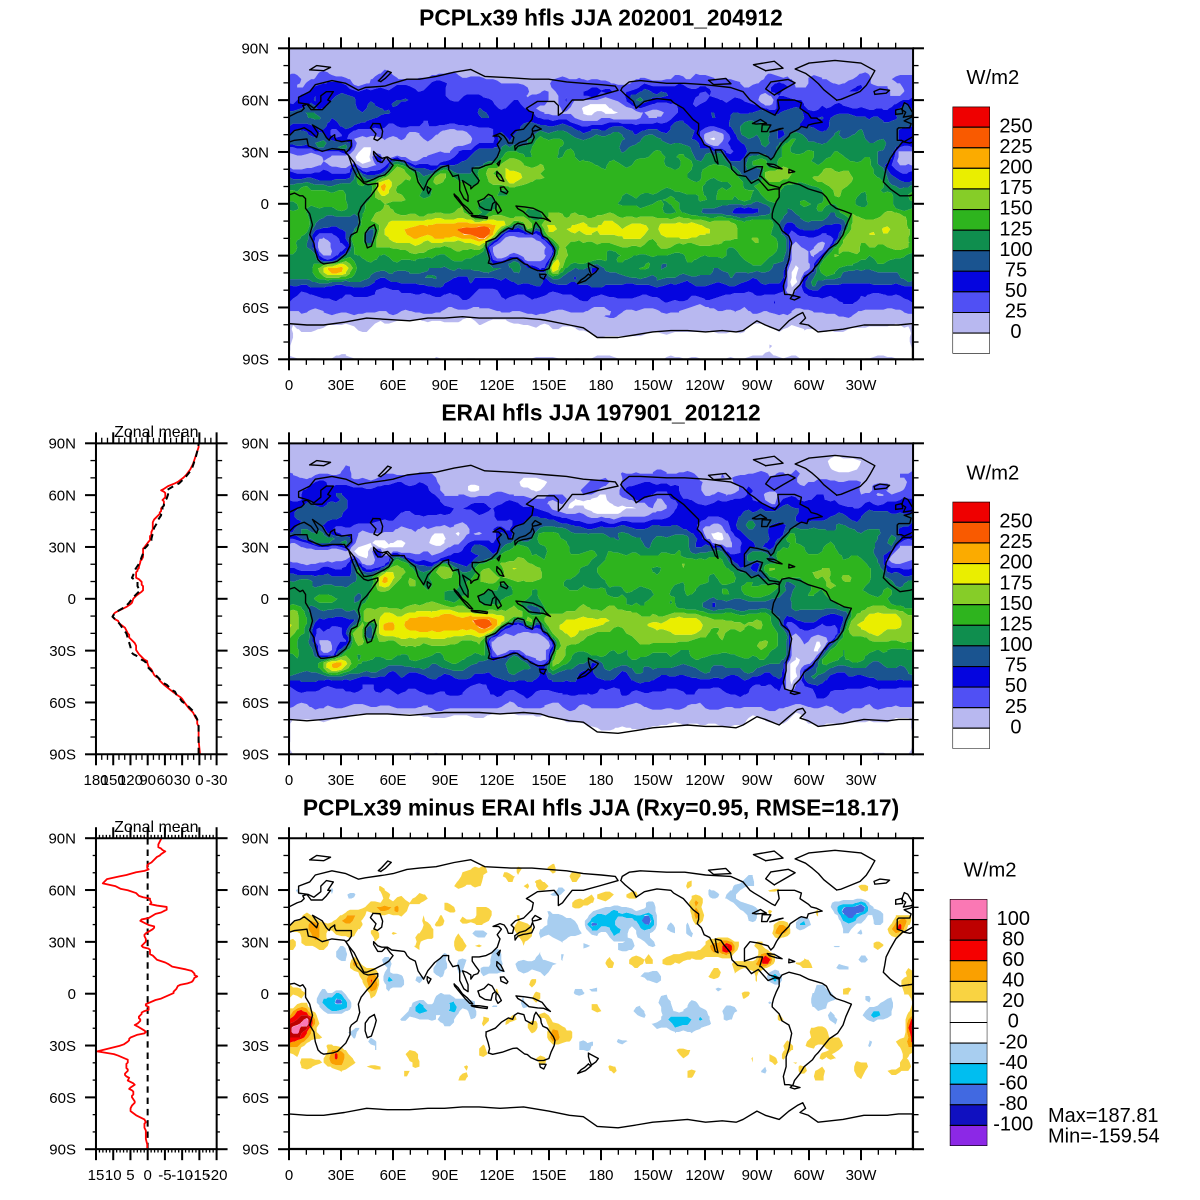 The height and width of the screenshot is (1200, 1200). Describe the element at coordinates (130, 1175) in the screenshot. I see `svg-text: 5` at that location.